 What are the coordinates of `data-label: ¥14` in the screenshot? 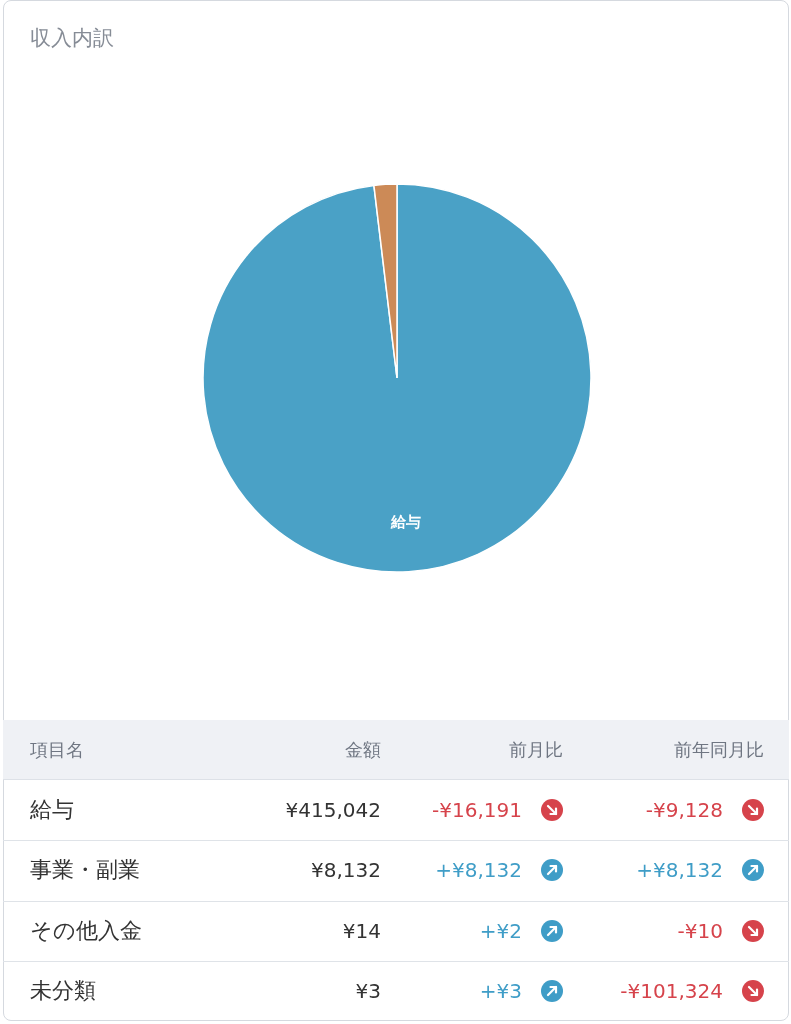 It's located at (361, 931).